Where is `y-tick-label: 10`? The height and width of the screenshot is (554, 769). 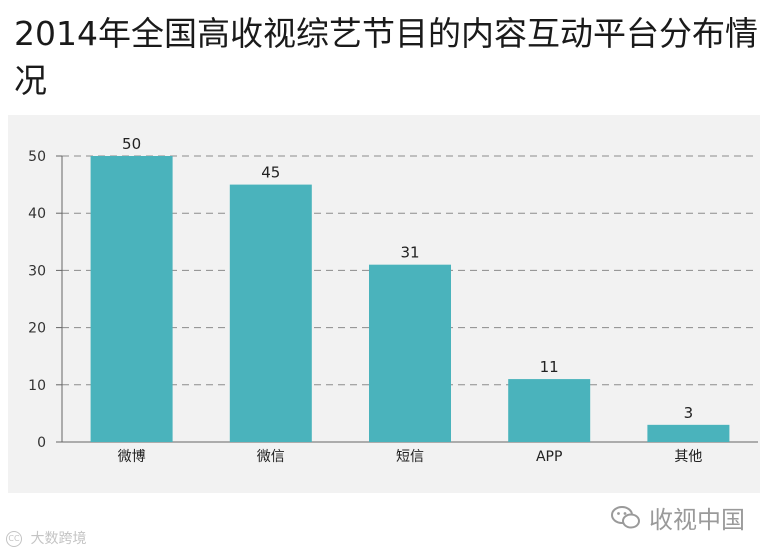
y-tick-label: 10 is located at coordinates (37, 386).